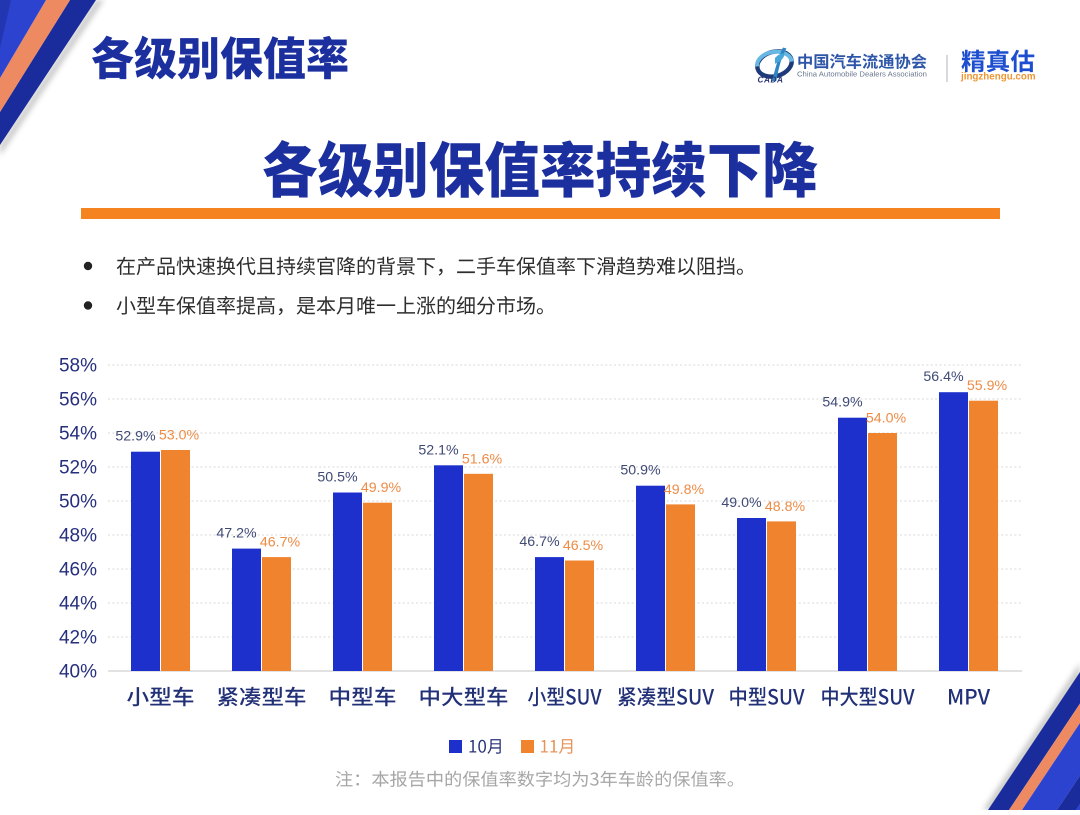  What do you see at coordinates (862, 74) in the screenshot?
I see `svg-text:China Automobile Dealers Assoc: China Automobile Dealers Association` at bounding box center [862, 74].